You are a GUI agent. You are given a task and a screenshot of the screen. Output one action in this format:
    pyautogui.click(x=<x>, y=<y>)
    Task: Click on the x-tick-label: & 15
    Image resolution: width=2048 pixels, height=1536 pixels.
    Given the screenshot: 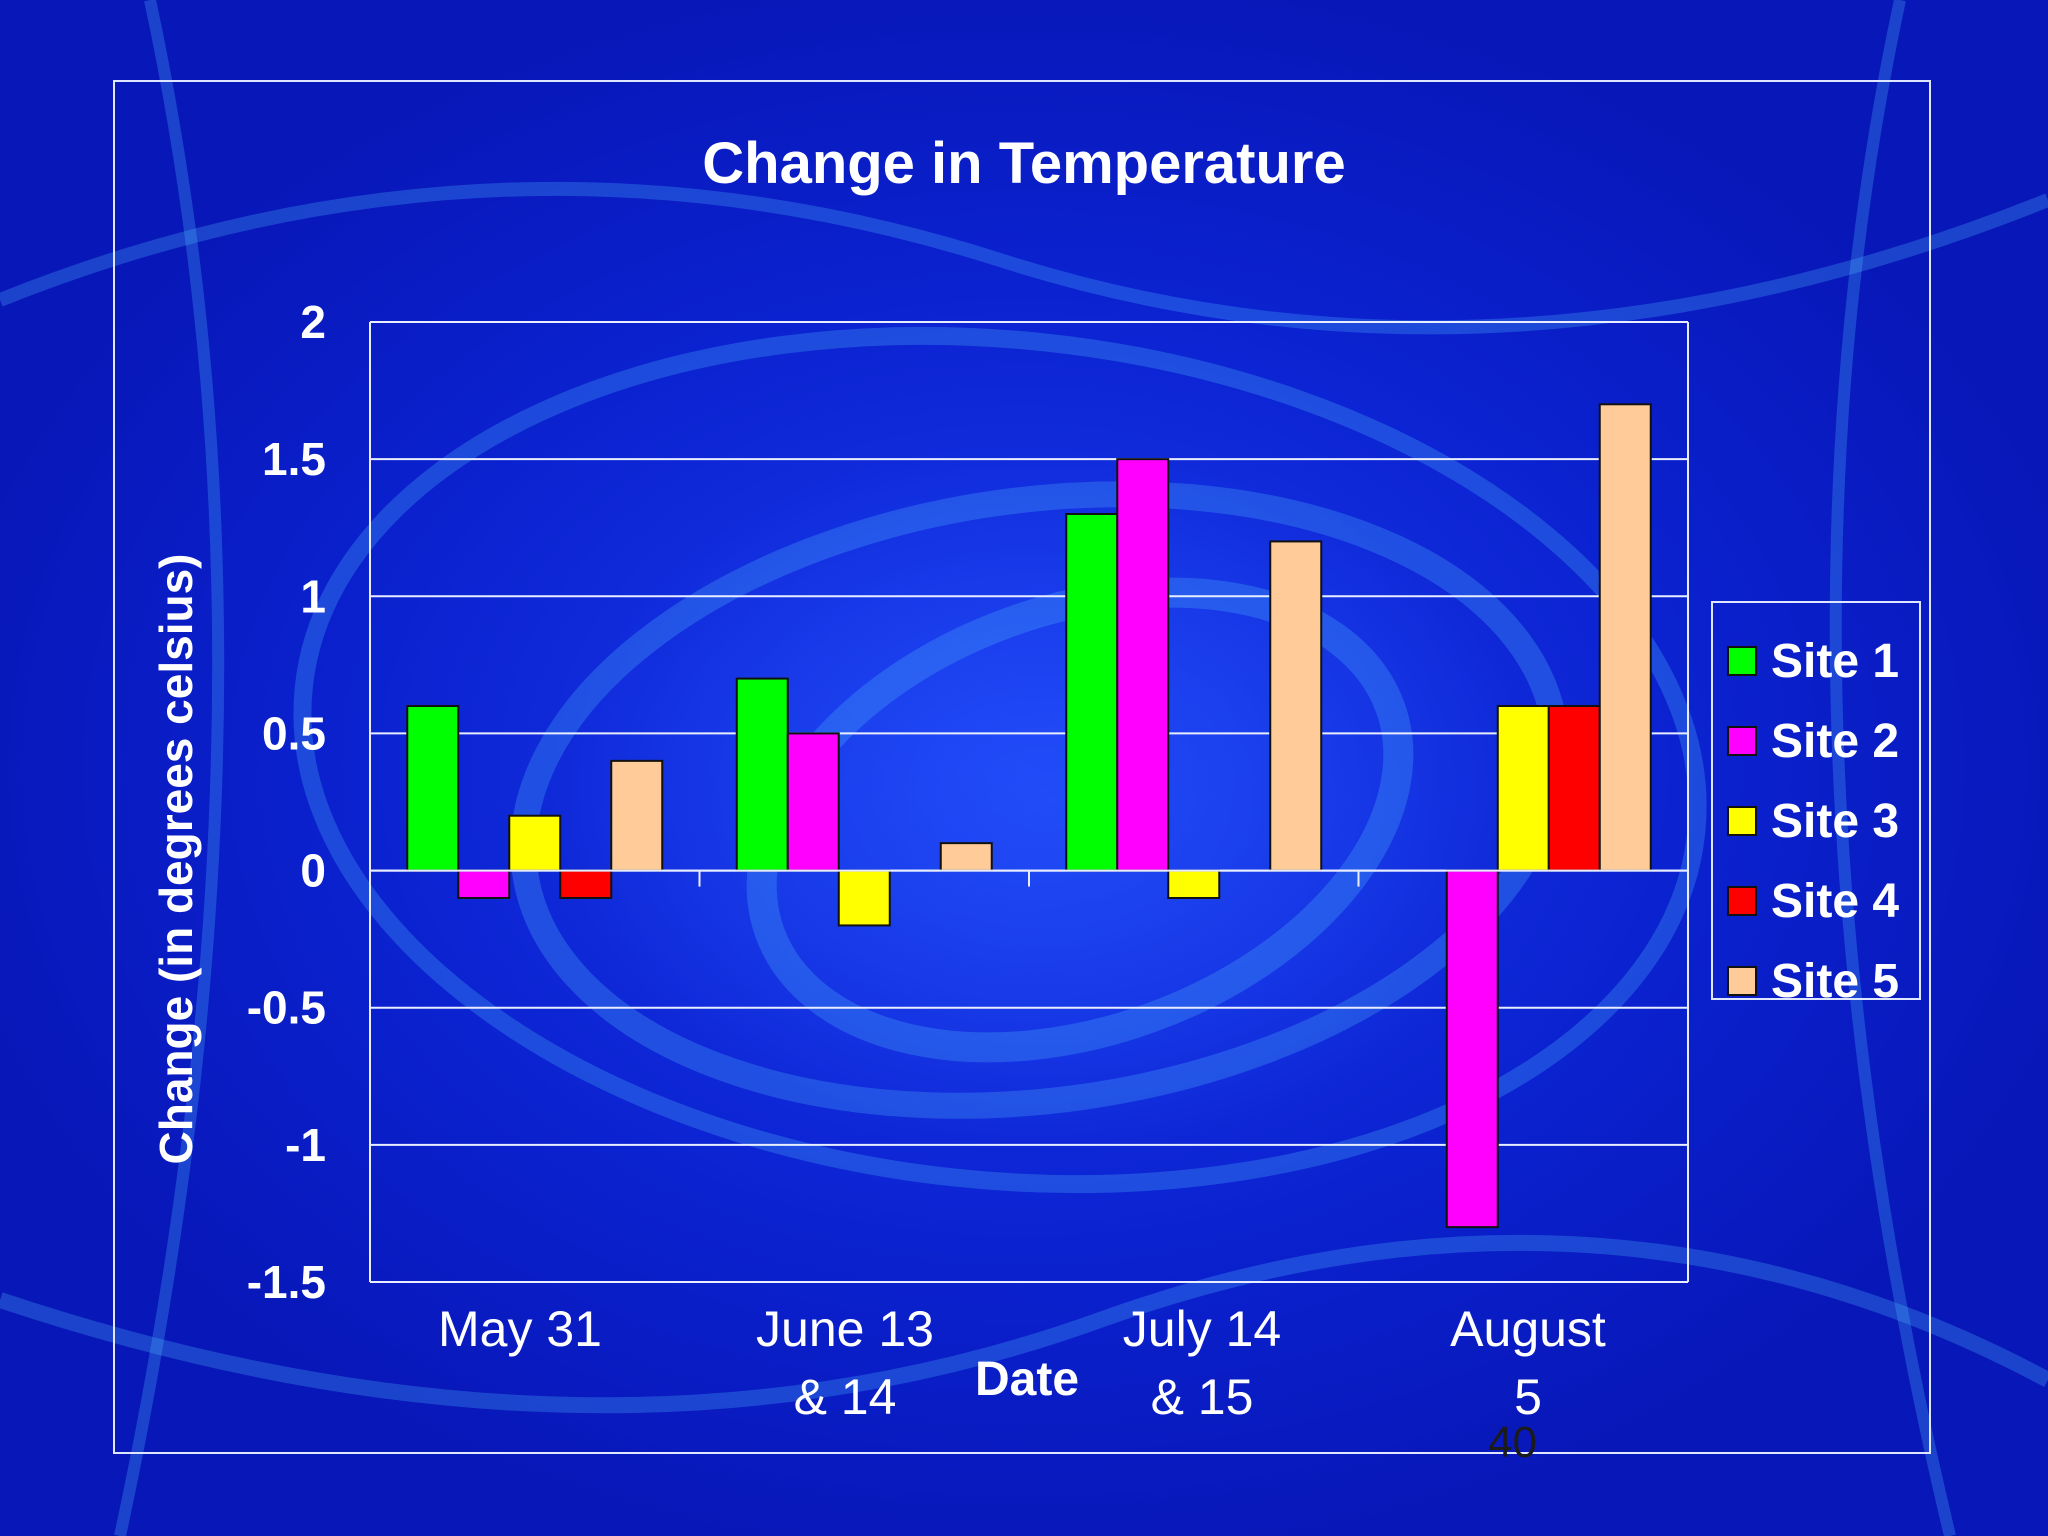 What is the action you would take?
    pyautogui.click(x=1202, y=1397)
    